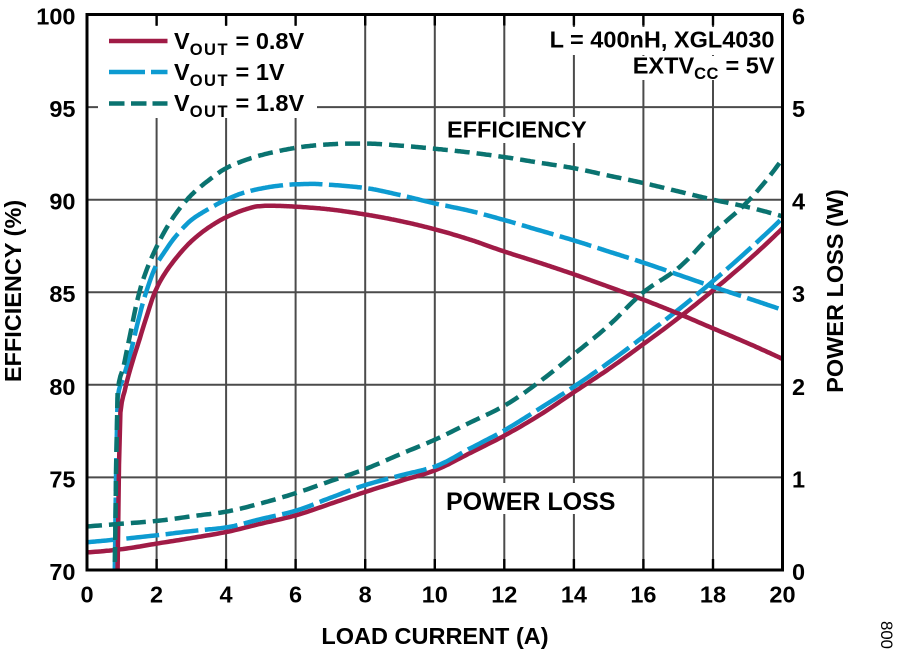 The image size is (900, 653). I want to click on svg-text: LOAD CURRENT (A), so click(434, 636).